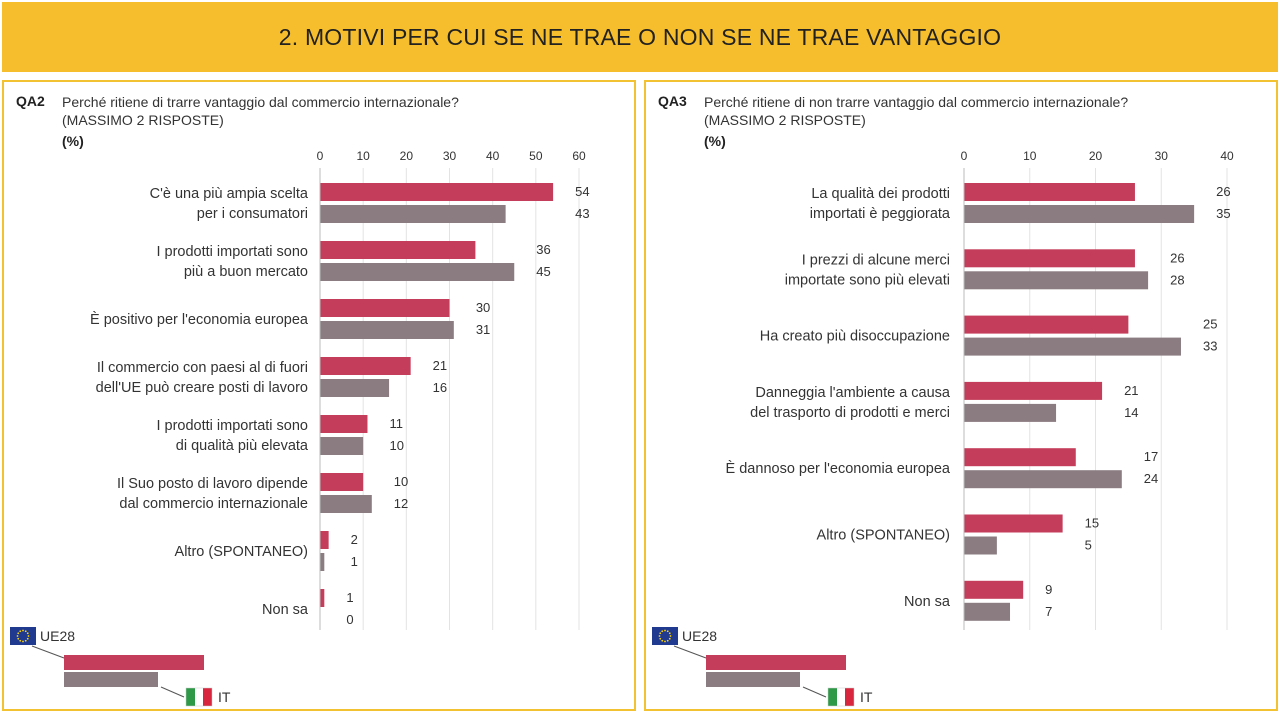  What do you see at coordinates (776, 662) in the screenshot?
I see `legend-swatch-ue28` at bounding box center [776, 662].